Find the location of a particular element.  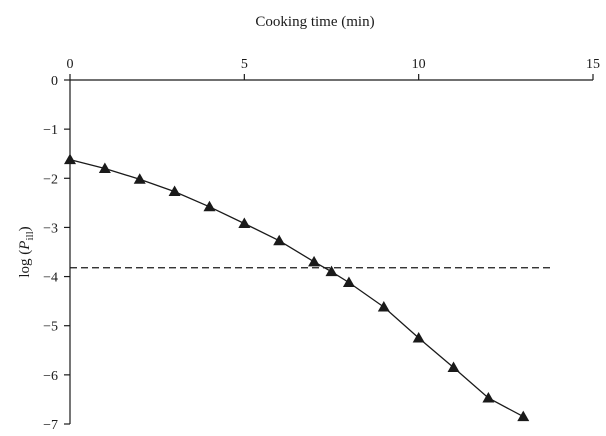

y-tick-label: −3 is located at coordinates (50, 228).